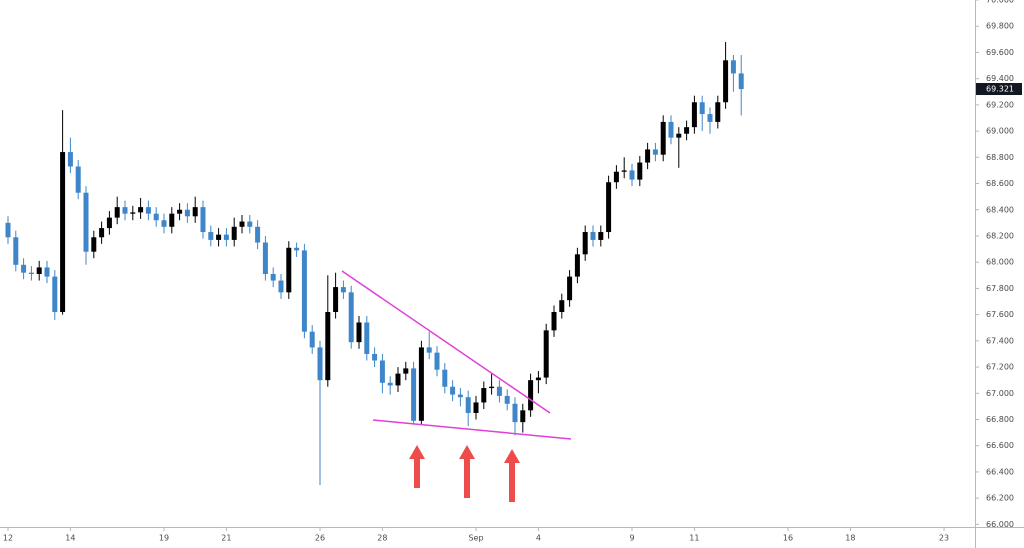  I want to click on y-tick-label: 69.200, so click(1000, 104).